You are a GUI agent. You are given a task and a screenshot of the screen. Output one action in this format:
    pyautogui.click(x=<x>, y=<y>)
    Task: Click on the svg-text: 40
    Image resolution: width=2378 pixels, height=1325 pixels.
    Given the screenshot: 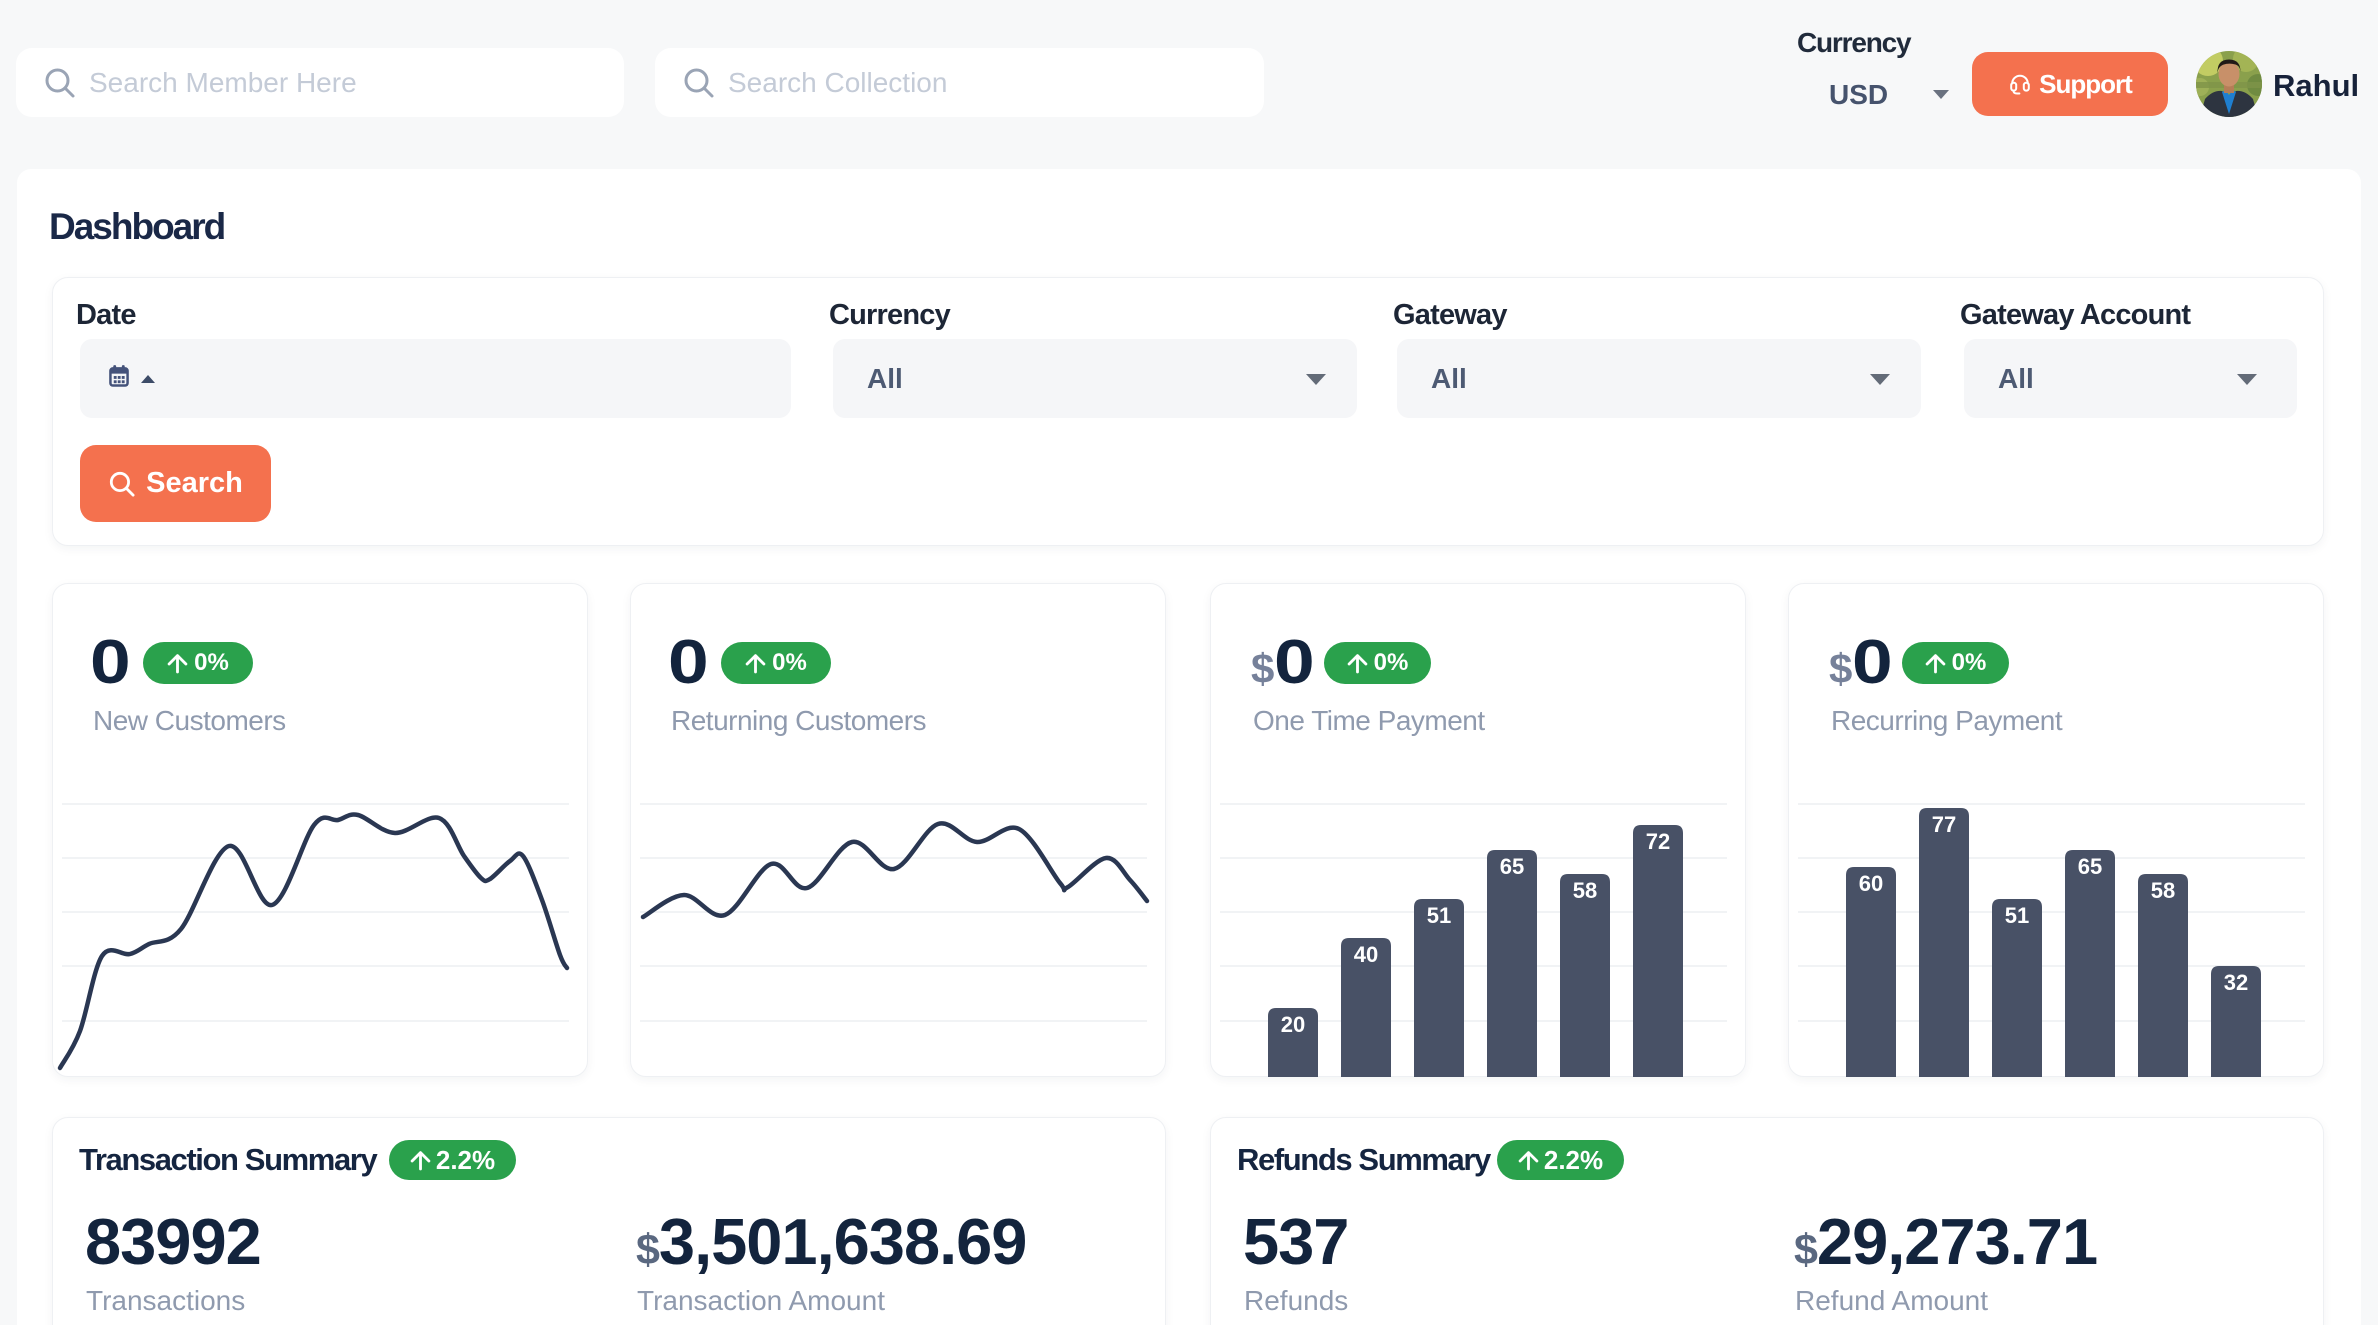 What is the action you would take?
    pyautogui.click(x=1366, y=954)
    